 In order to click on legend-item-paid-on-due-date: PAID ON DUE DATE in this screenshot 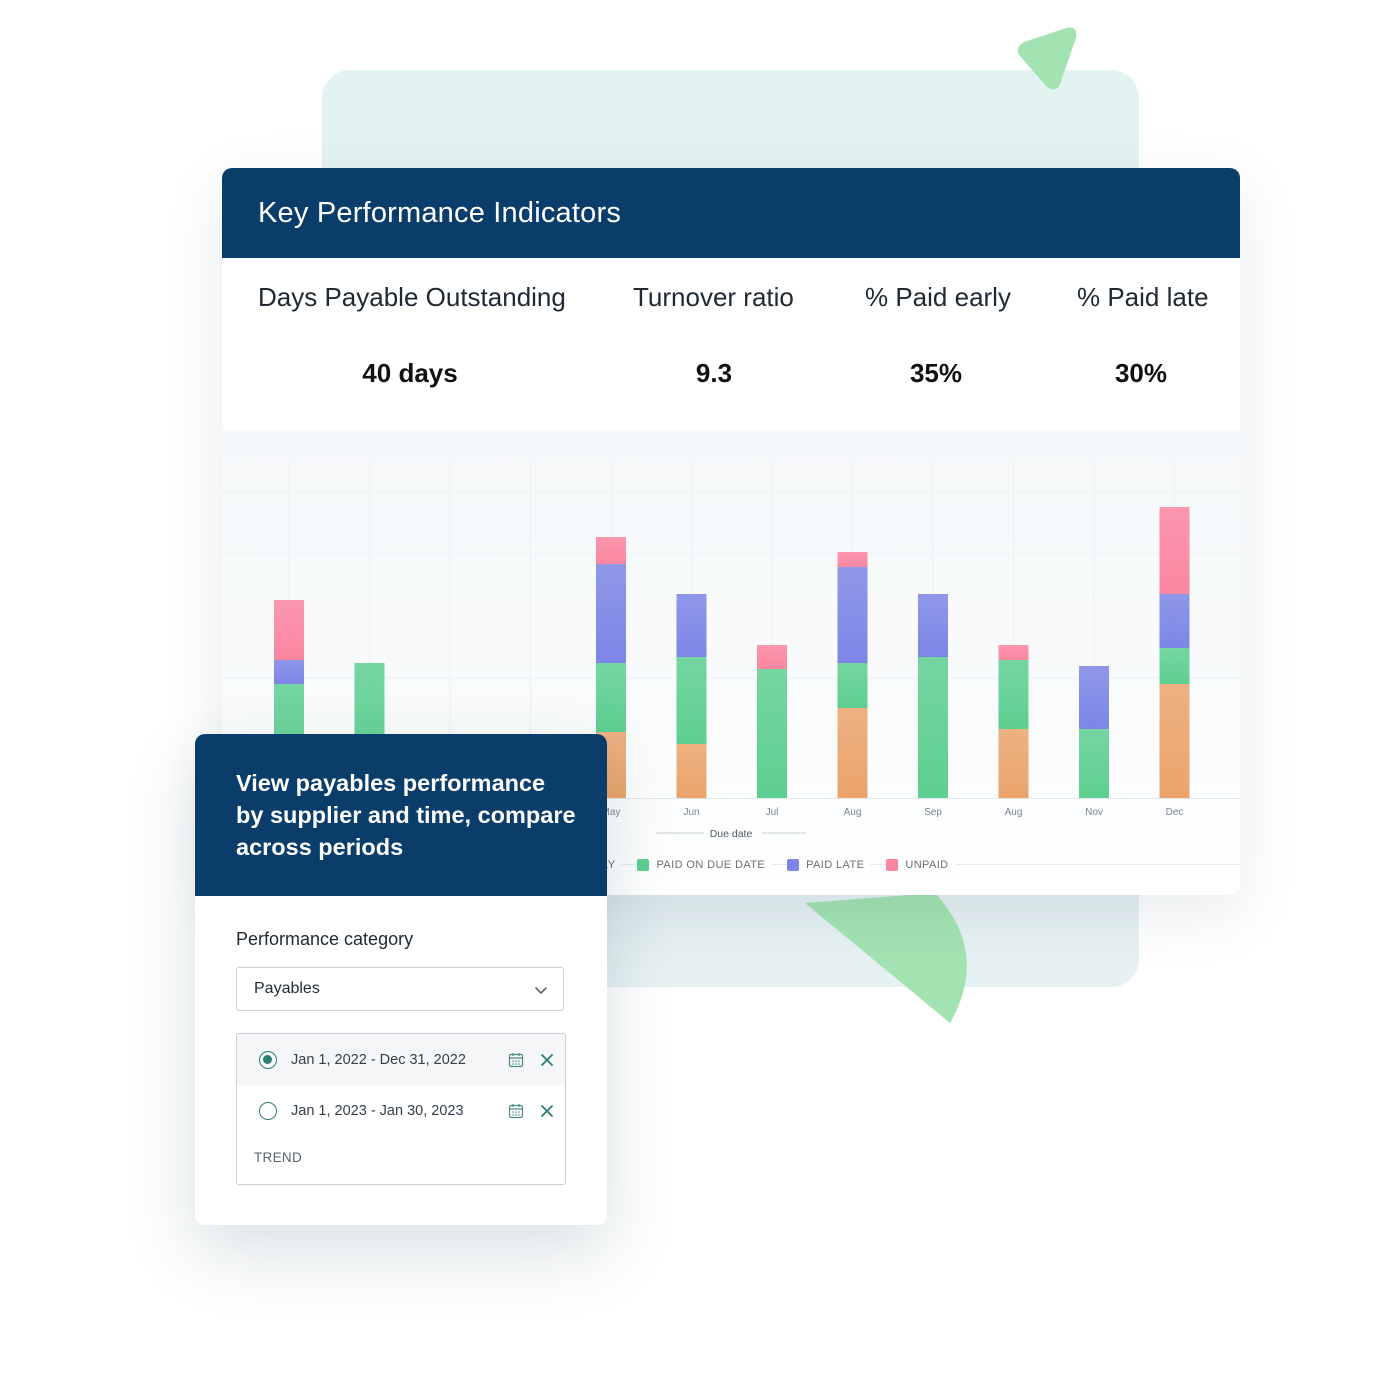, I will do `click(704, 865)`.